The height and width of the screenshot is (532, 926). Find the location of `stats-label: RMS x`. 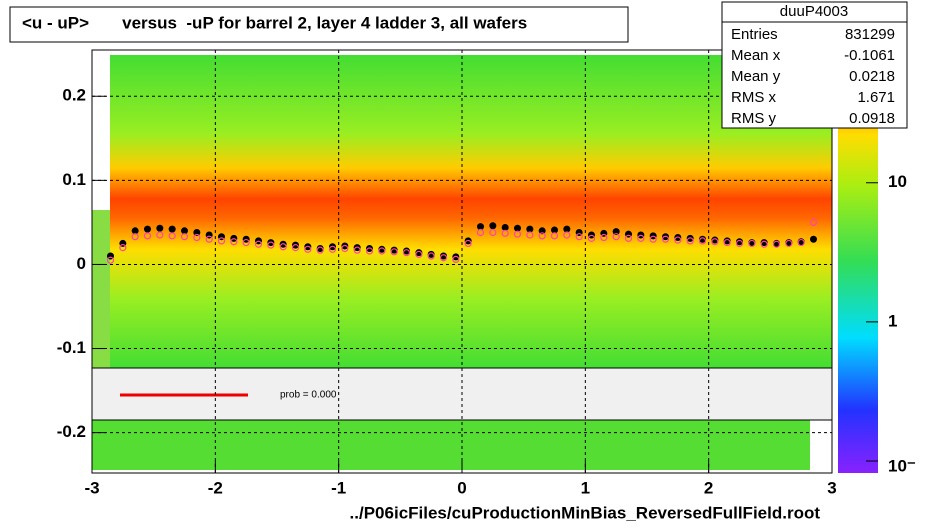

stats-label: RMS x is located at coordinates (754, 97).